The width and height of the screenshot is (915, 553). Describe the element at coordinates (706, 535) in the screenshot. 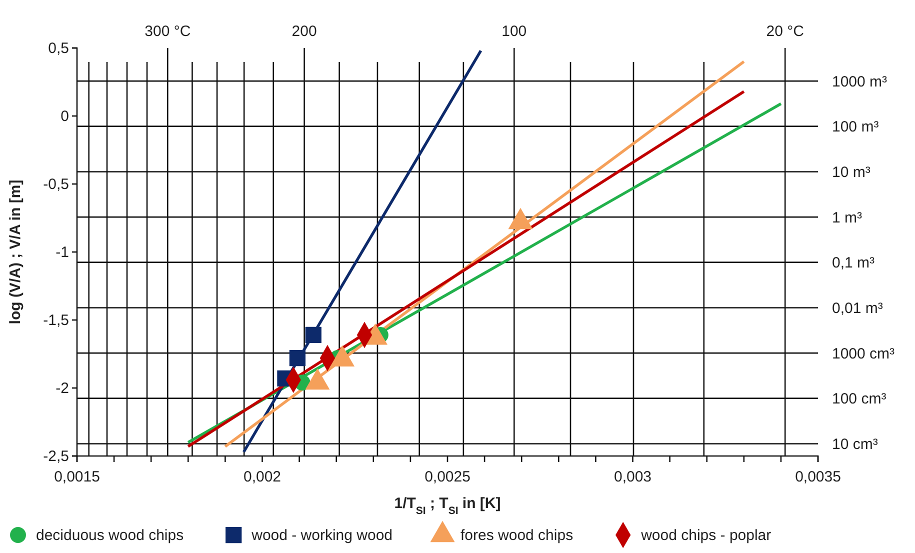

I see `legend-label: wood chips - poplar` at that location.